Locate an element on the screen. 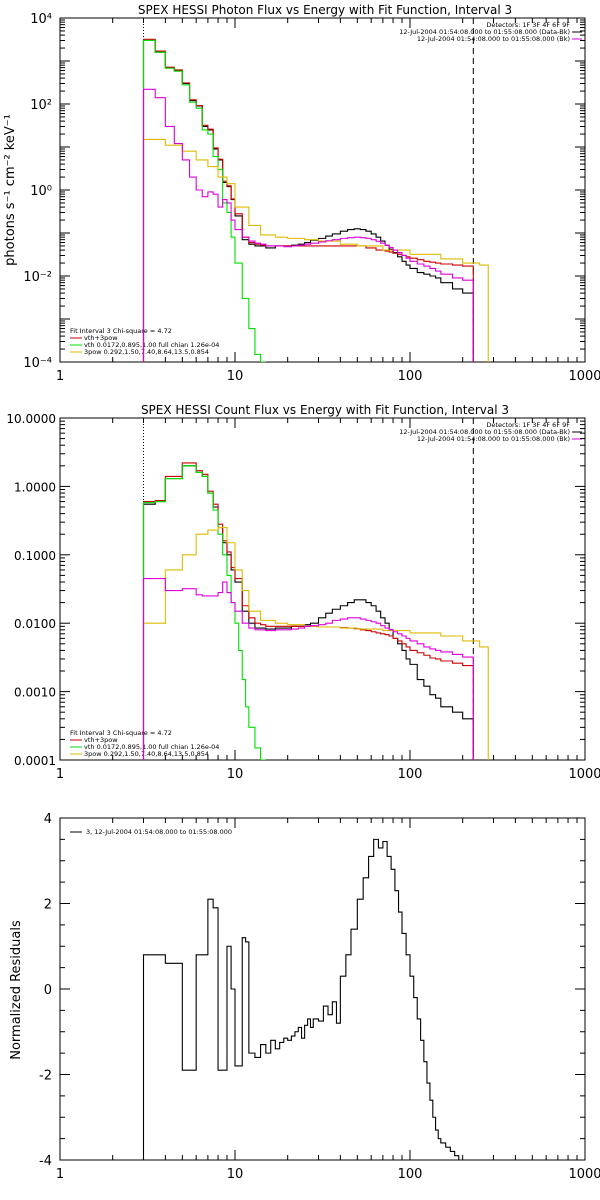 The width and height of the screenshot is (600, 1200). y-tick-label: 10⁴ is located at coordinates (41, 19).